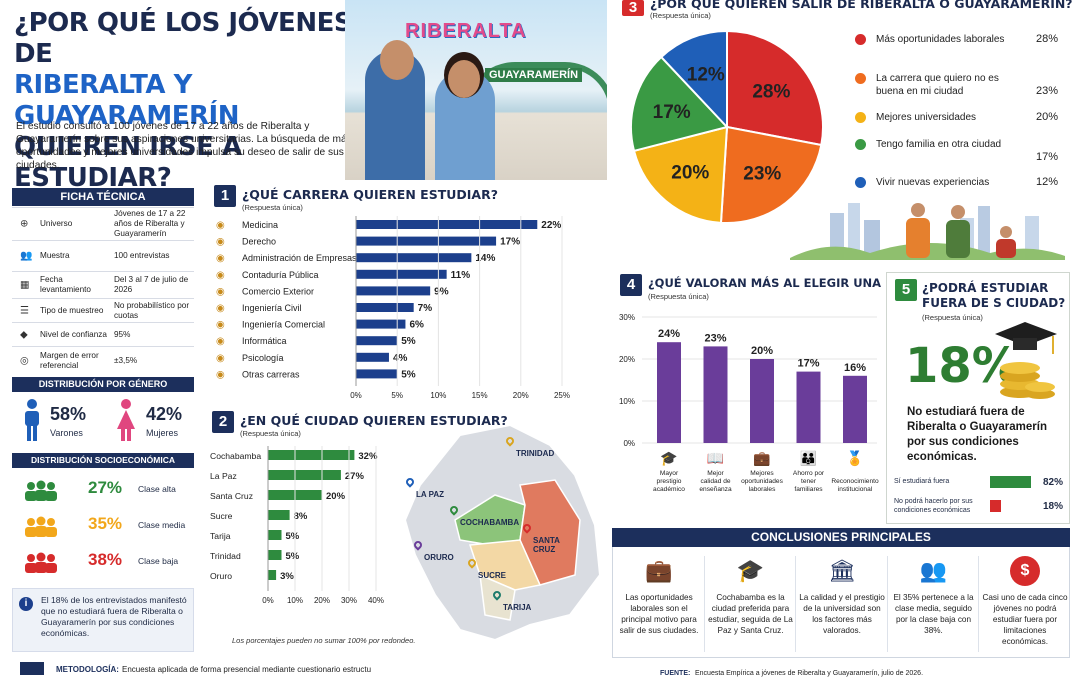  I want to click on bar-category-label: Medicina, so click(260, 225).